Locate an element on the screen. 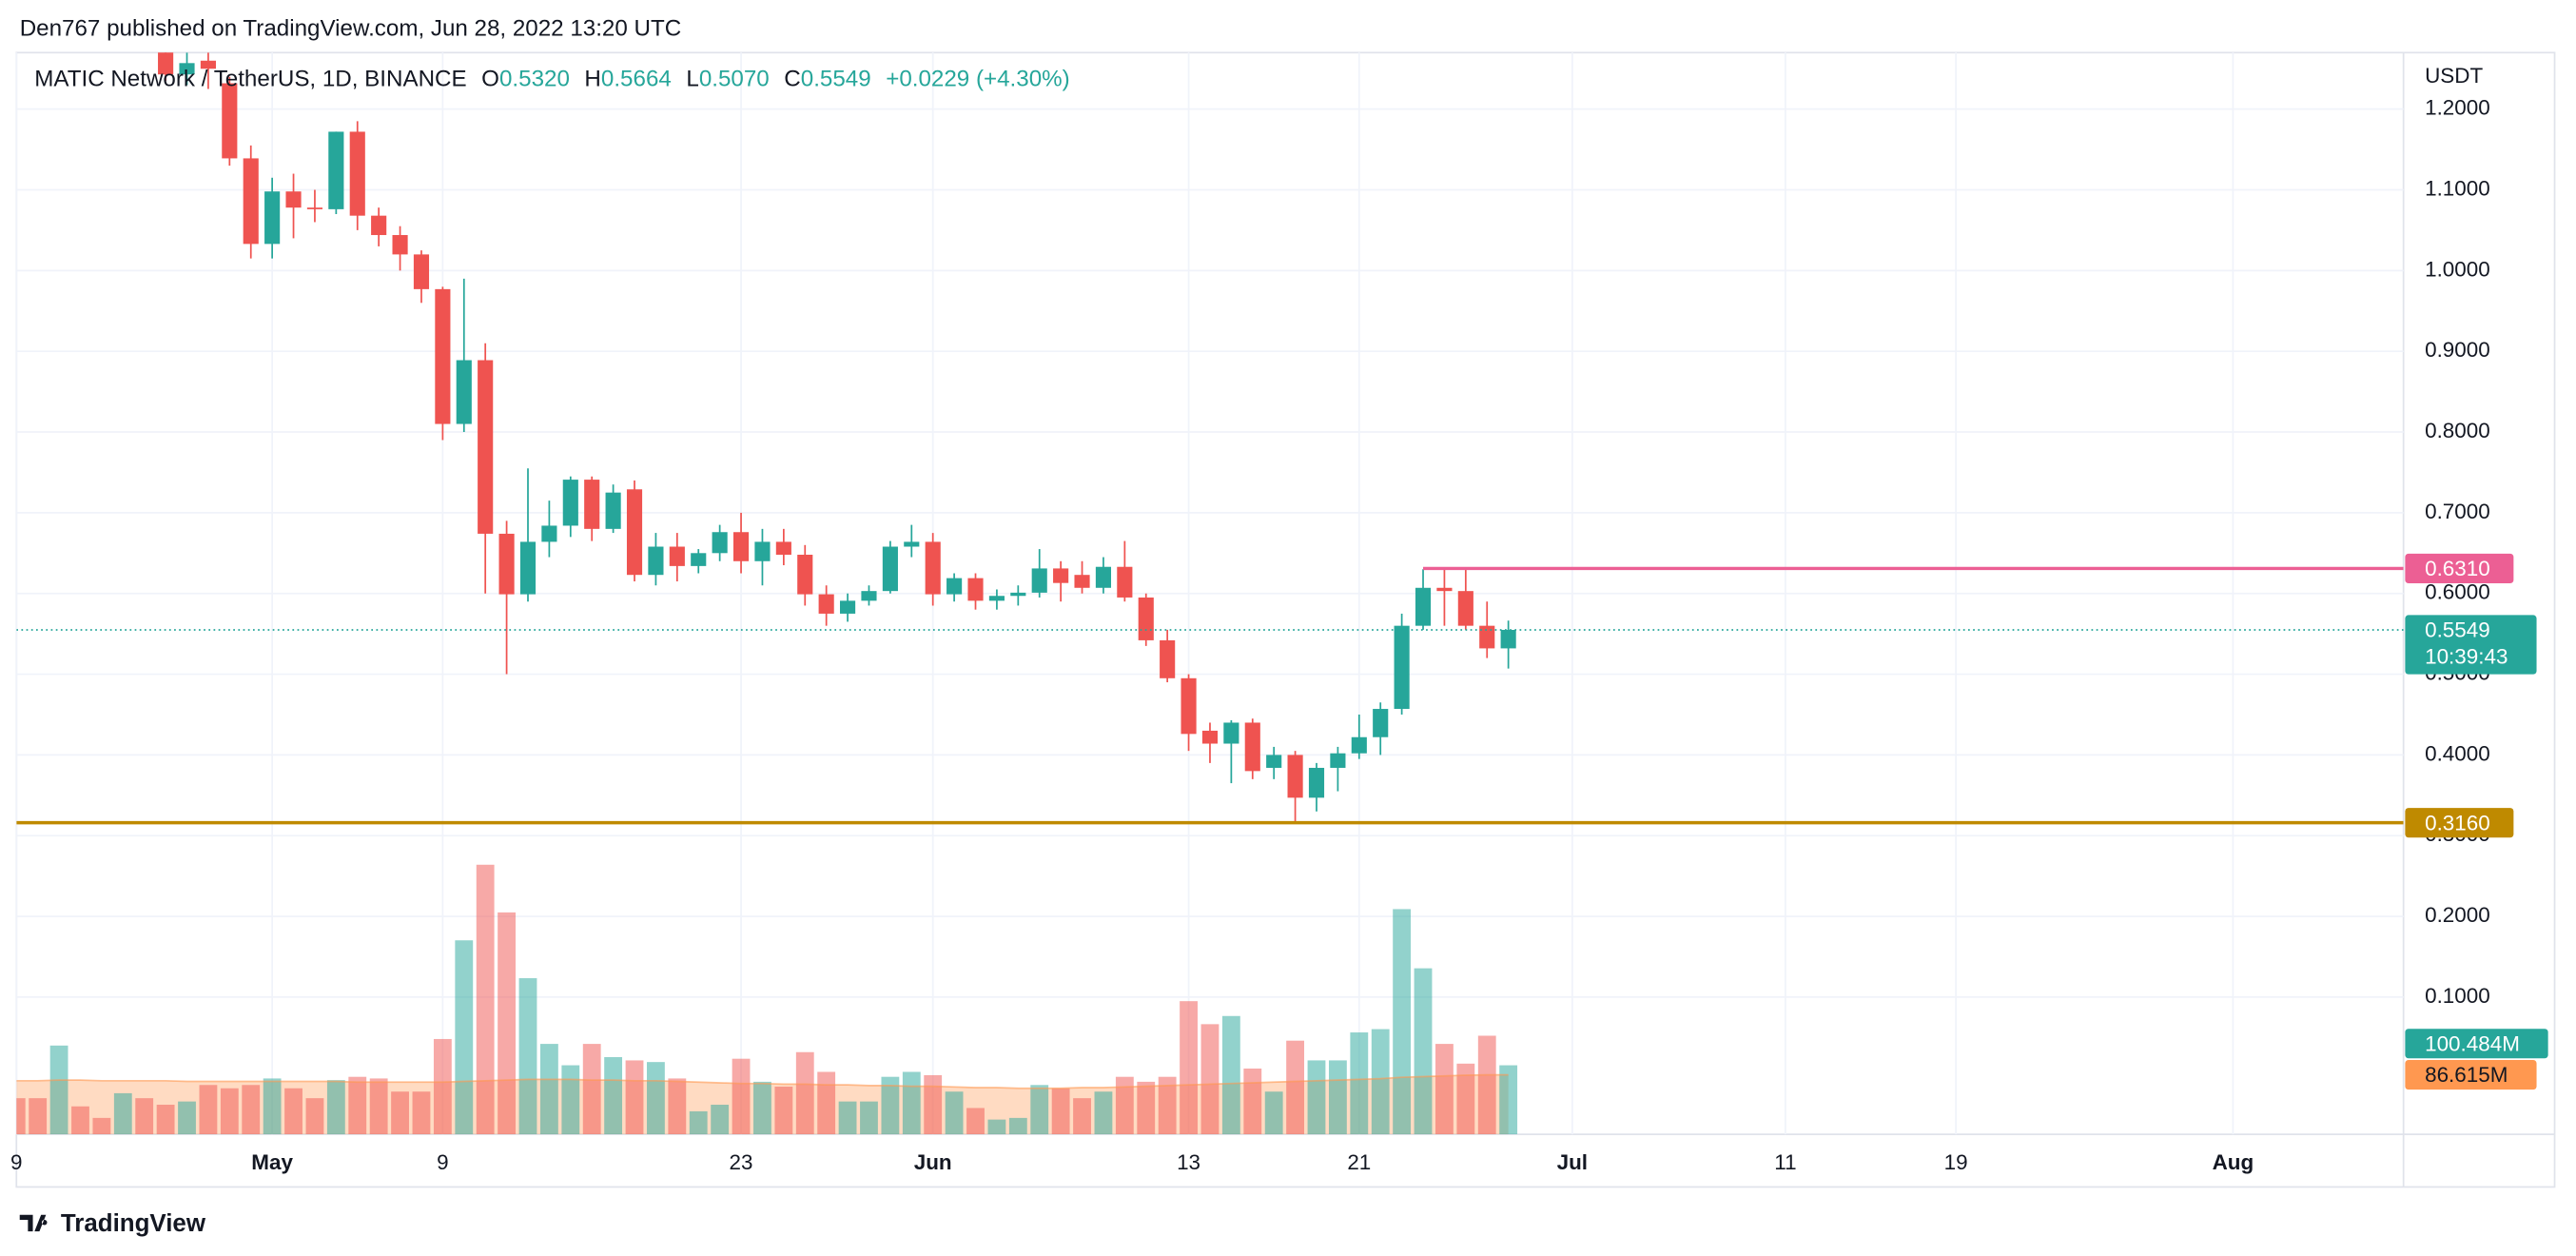 The width and height of the screenshot is (2576, 1256). level-tag-label: 0.3160 is located at coordinates (2458, 822).